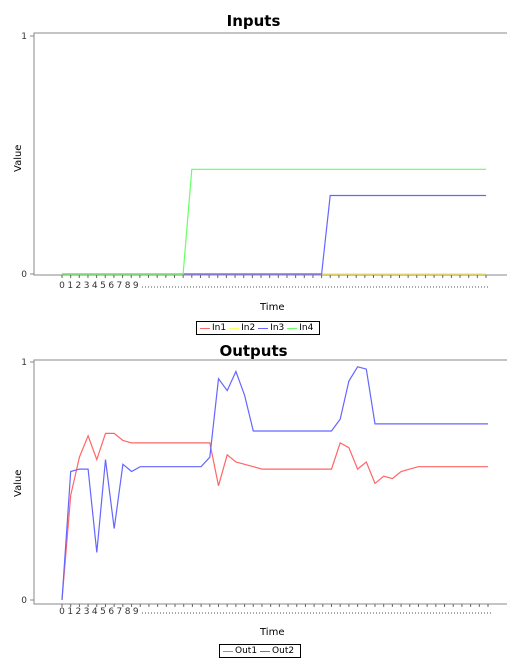 This screenshot has height=658, width=507. I want to click on legend-label: Out2, so click(283, 651).